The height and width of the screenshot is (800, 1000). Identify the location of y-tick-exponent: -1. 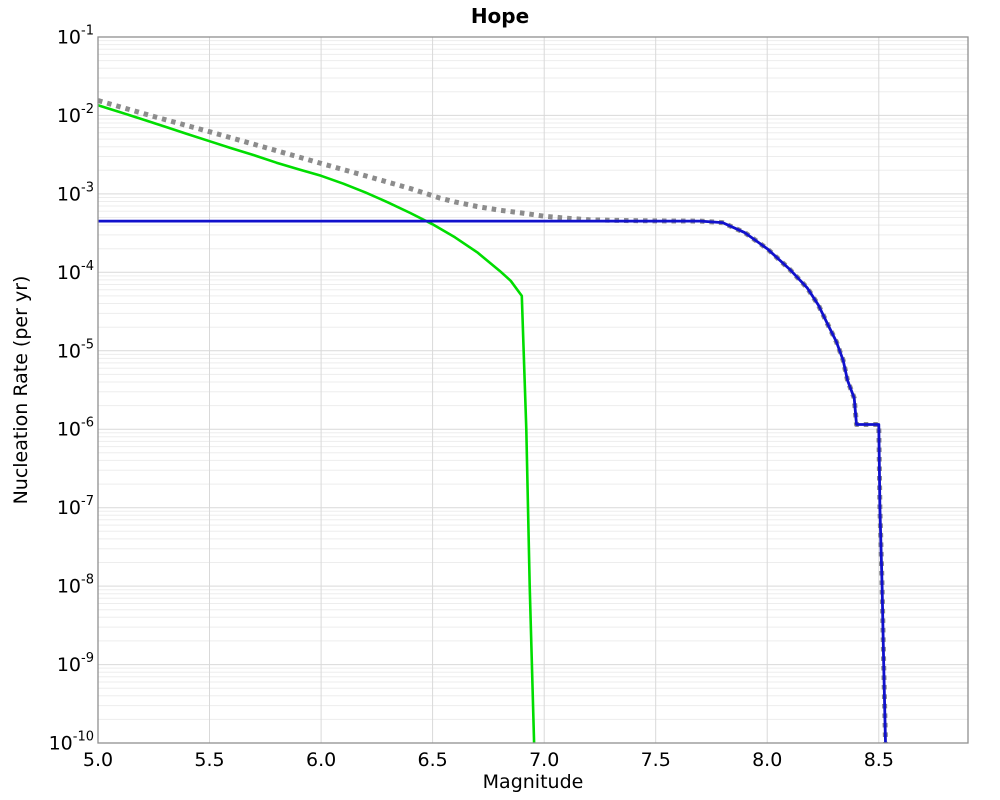
(87, 31).